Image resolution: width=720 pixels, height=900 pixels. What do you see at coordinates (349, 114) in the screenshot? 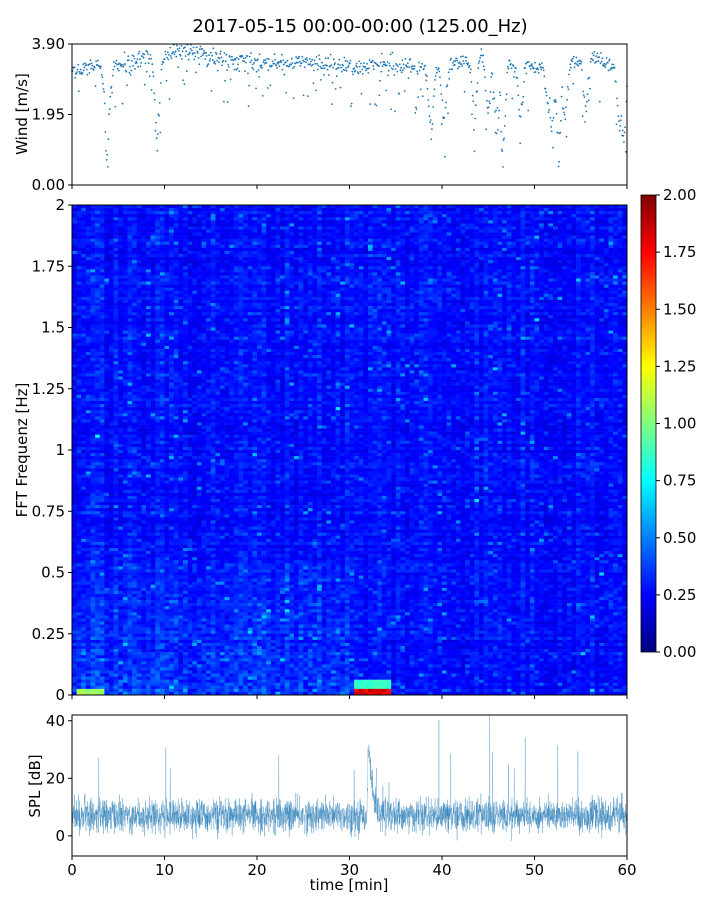
I see `wind-axes-frame` at bounding box center [349, 114].